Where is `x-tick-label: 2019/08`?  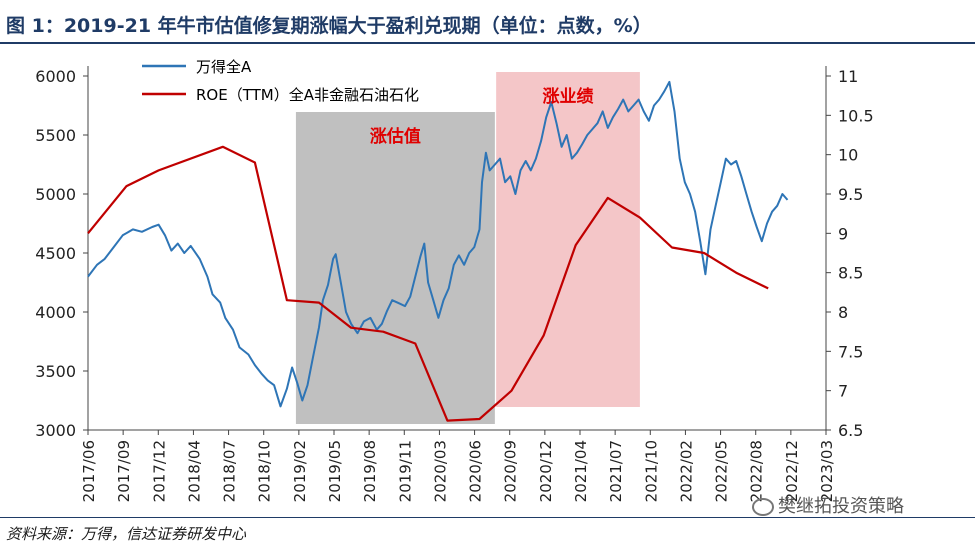 x-tick-label: 2019/08 is located at coordinates (370, 471).